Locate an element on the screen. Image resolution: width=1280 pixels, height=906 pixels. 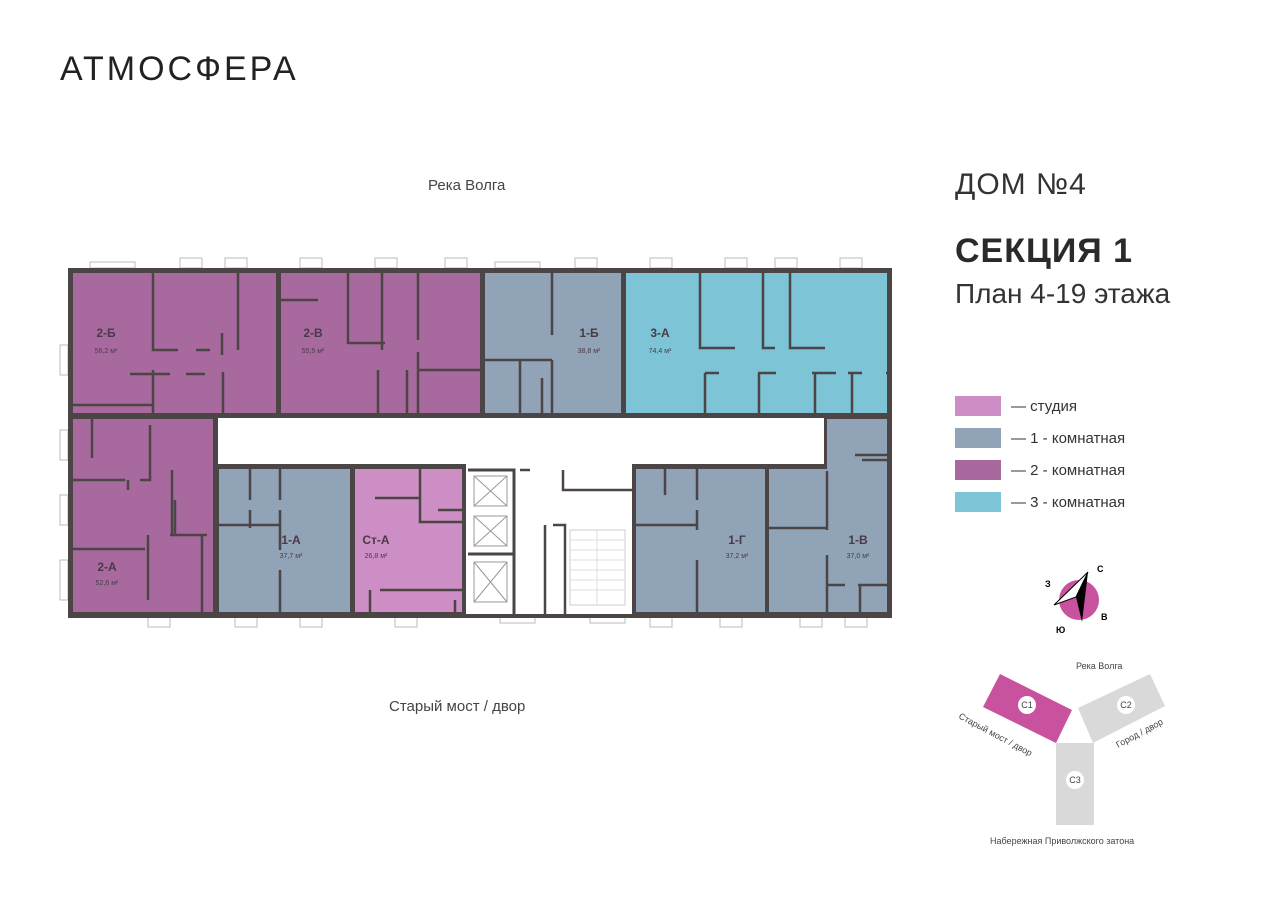
elevators is located at coordinates (547, 541).